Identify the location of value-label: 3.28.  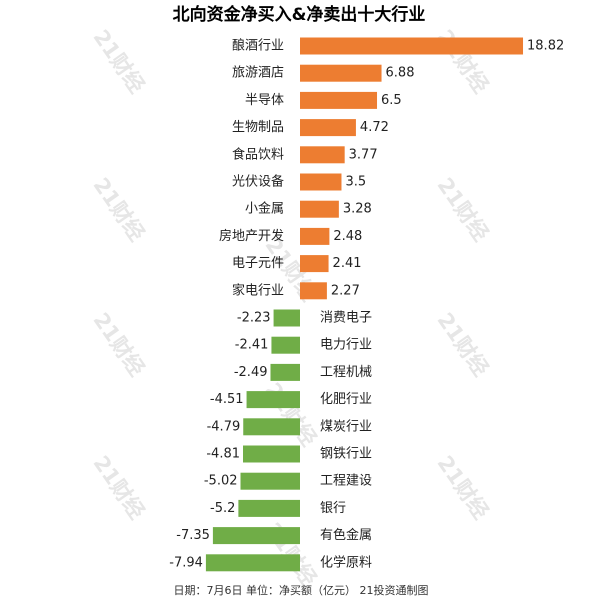
(357, 209).